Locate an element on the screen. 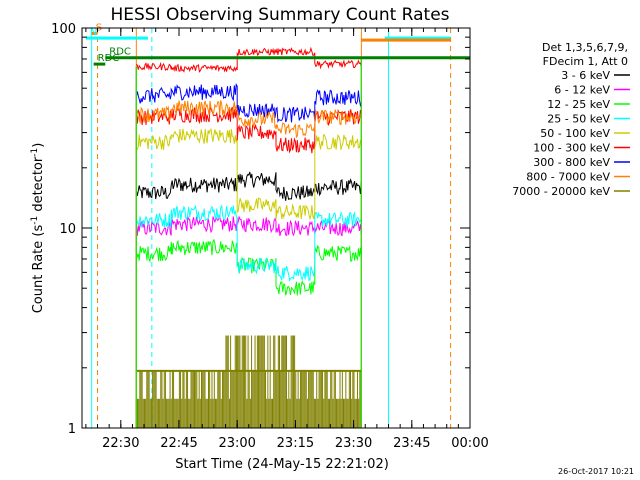 The image size is (640, 480). chart-title: HESSI Observing Summary Count Rates is located at coordinates (279, 15).